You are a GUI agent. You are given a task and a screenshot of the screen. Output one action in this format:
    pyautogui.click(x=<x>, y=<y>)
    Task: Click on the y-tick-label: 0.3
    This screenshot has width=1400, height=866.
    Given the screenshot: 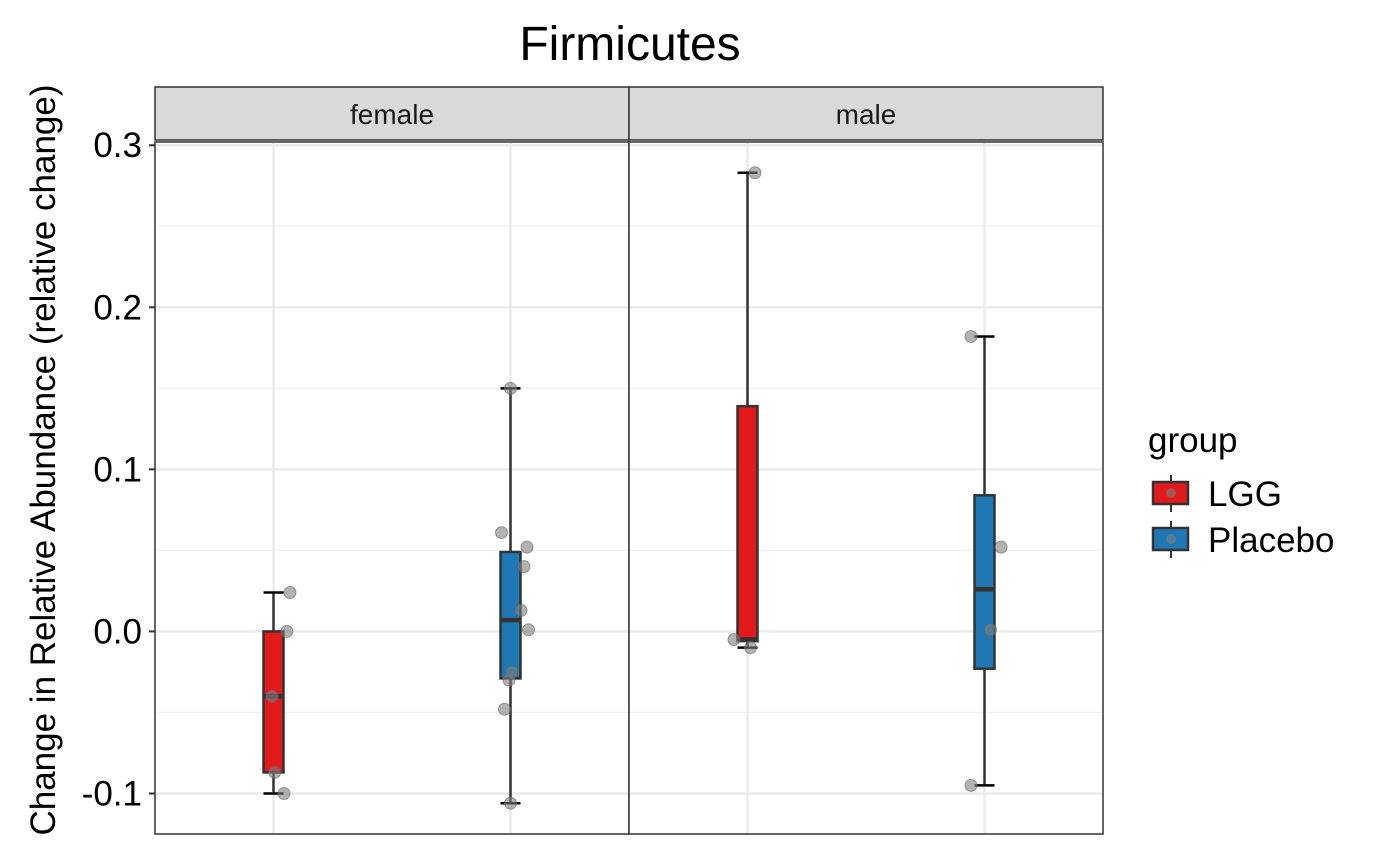 What is the action you would take?
    pyautogui.click(x=117, y=145)
    